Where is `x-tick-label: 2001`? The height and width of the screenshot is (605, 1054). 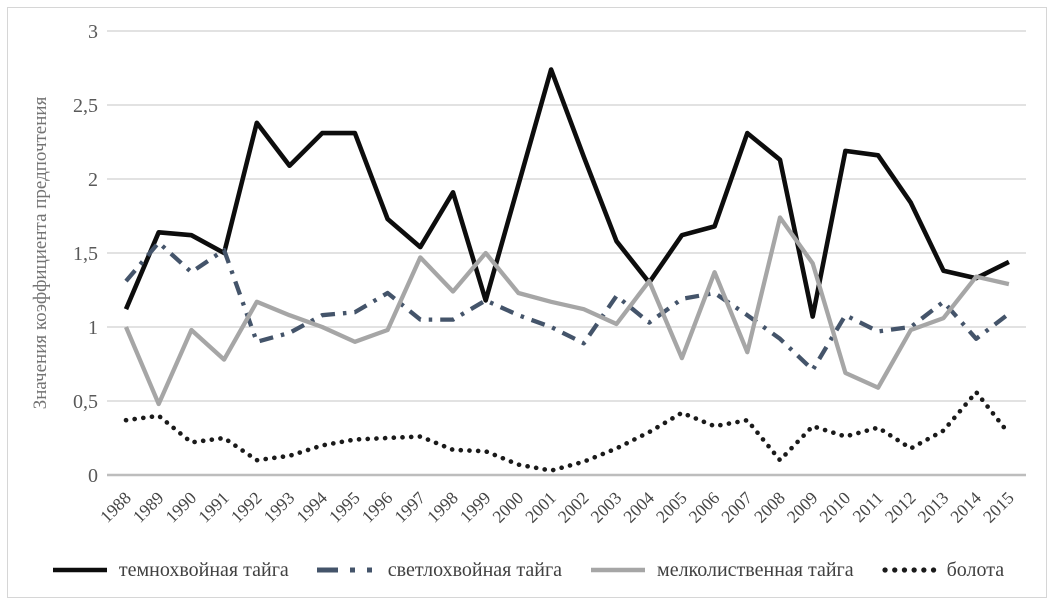 x-tick-label: 2001 is located at coordinates (540, 507).